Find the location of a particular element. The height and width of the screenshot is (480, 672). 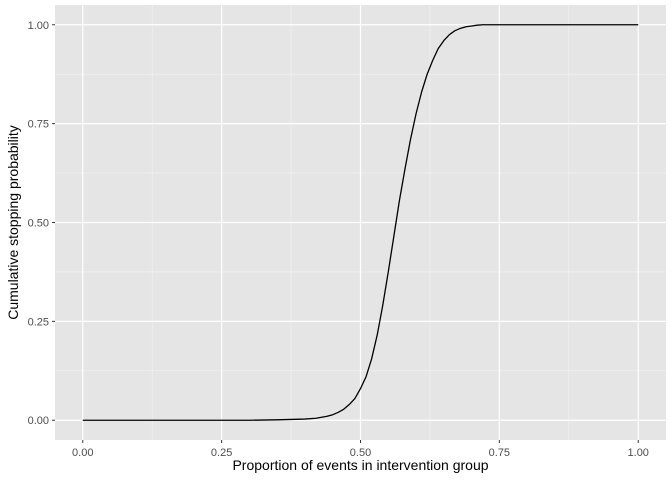

y-axis: 0.00 0.25 0.50 0.75 1.00 is located at coordinates (41, 223).